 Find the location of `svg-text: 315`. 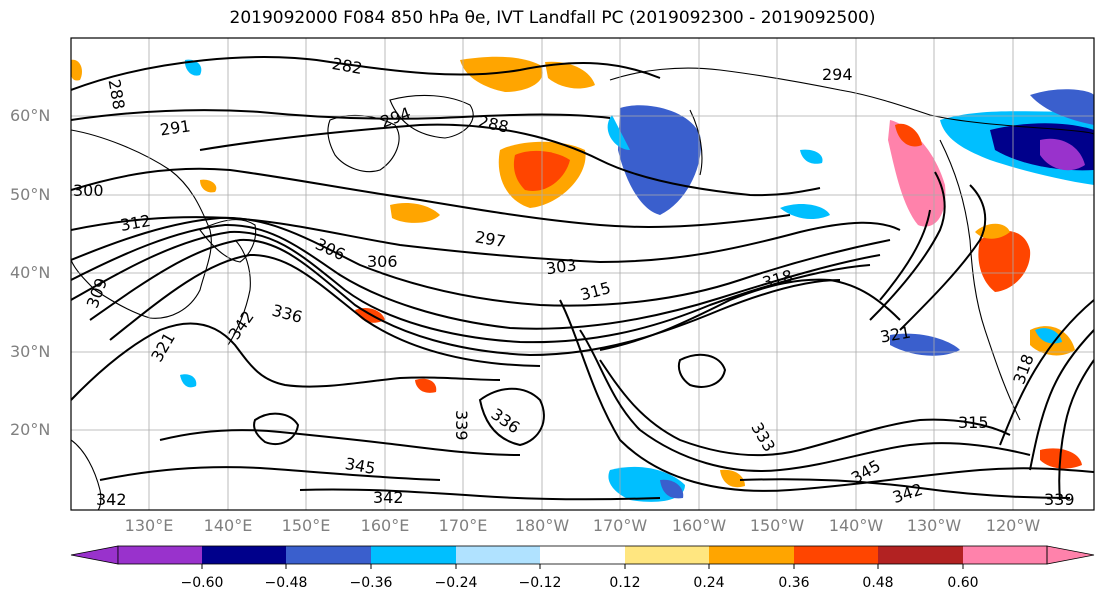

svg-text: 315 is located at coordinates (973, 422).